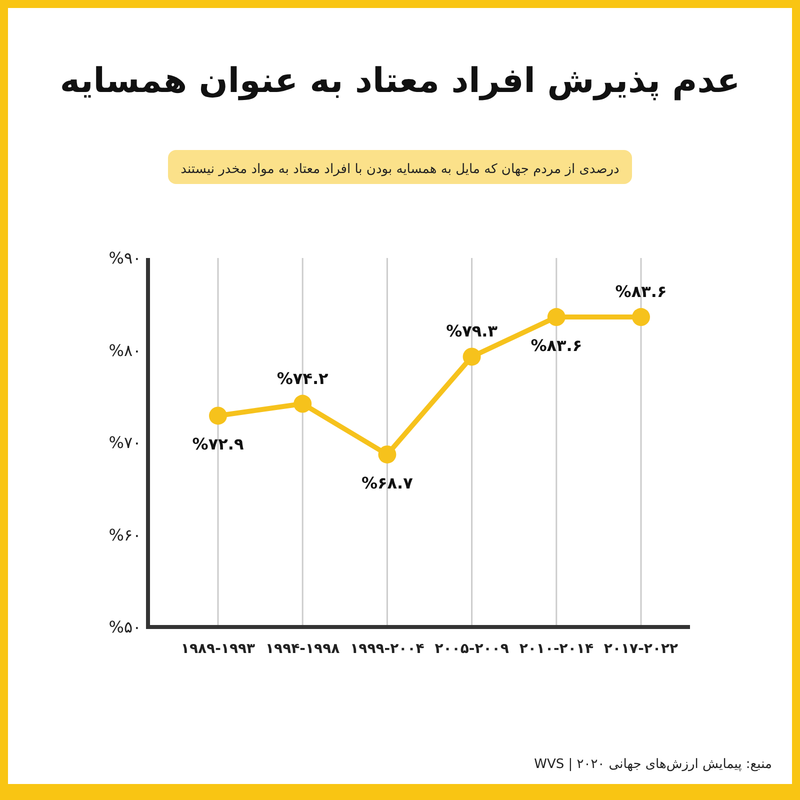  Describe the element at coordinates (125, 627) in the screenshot. I see `y-tick-label: %۵۰` at that location.